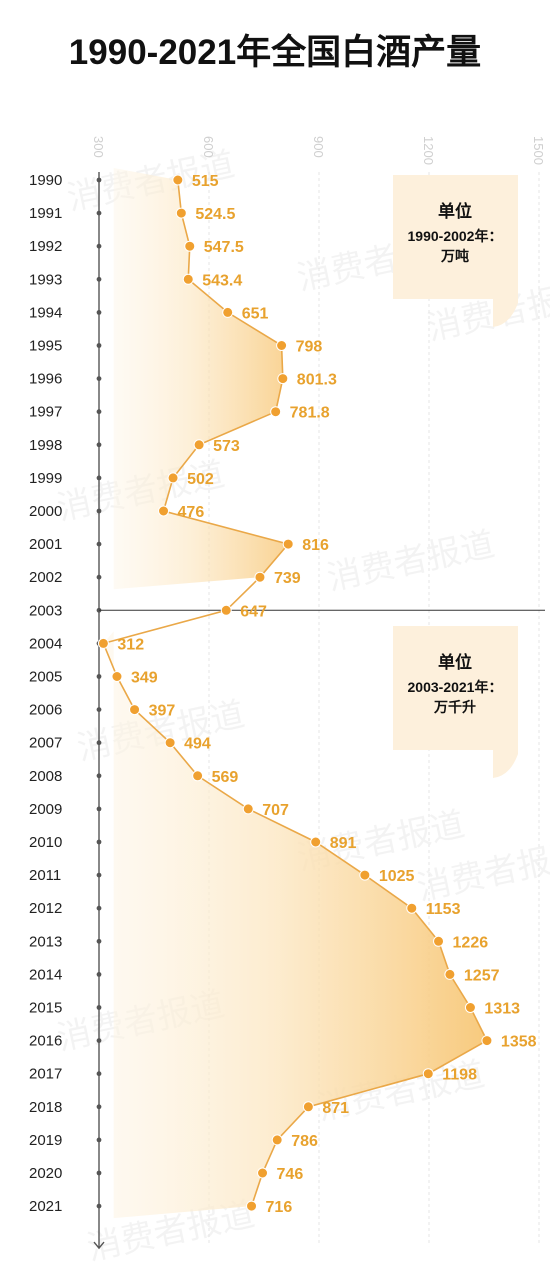 This screenshot has width=550, height=1274. What do you see at coordinates (471, 942) in the screenshot?
I see `data-label: 1226` at bounding box center [471, 942].